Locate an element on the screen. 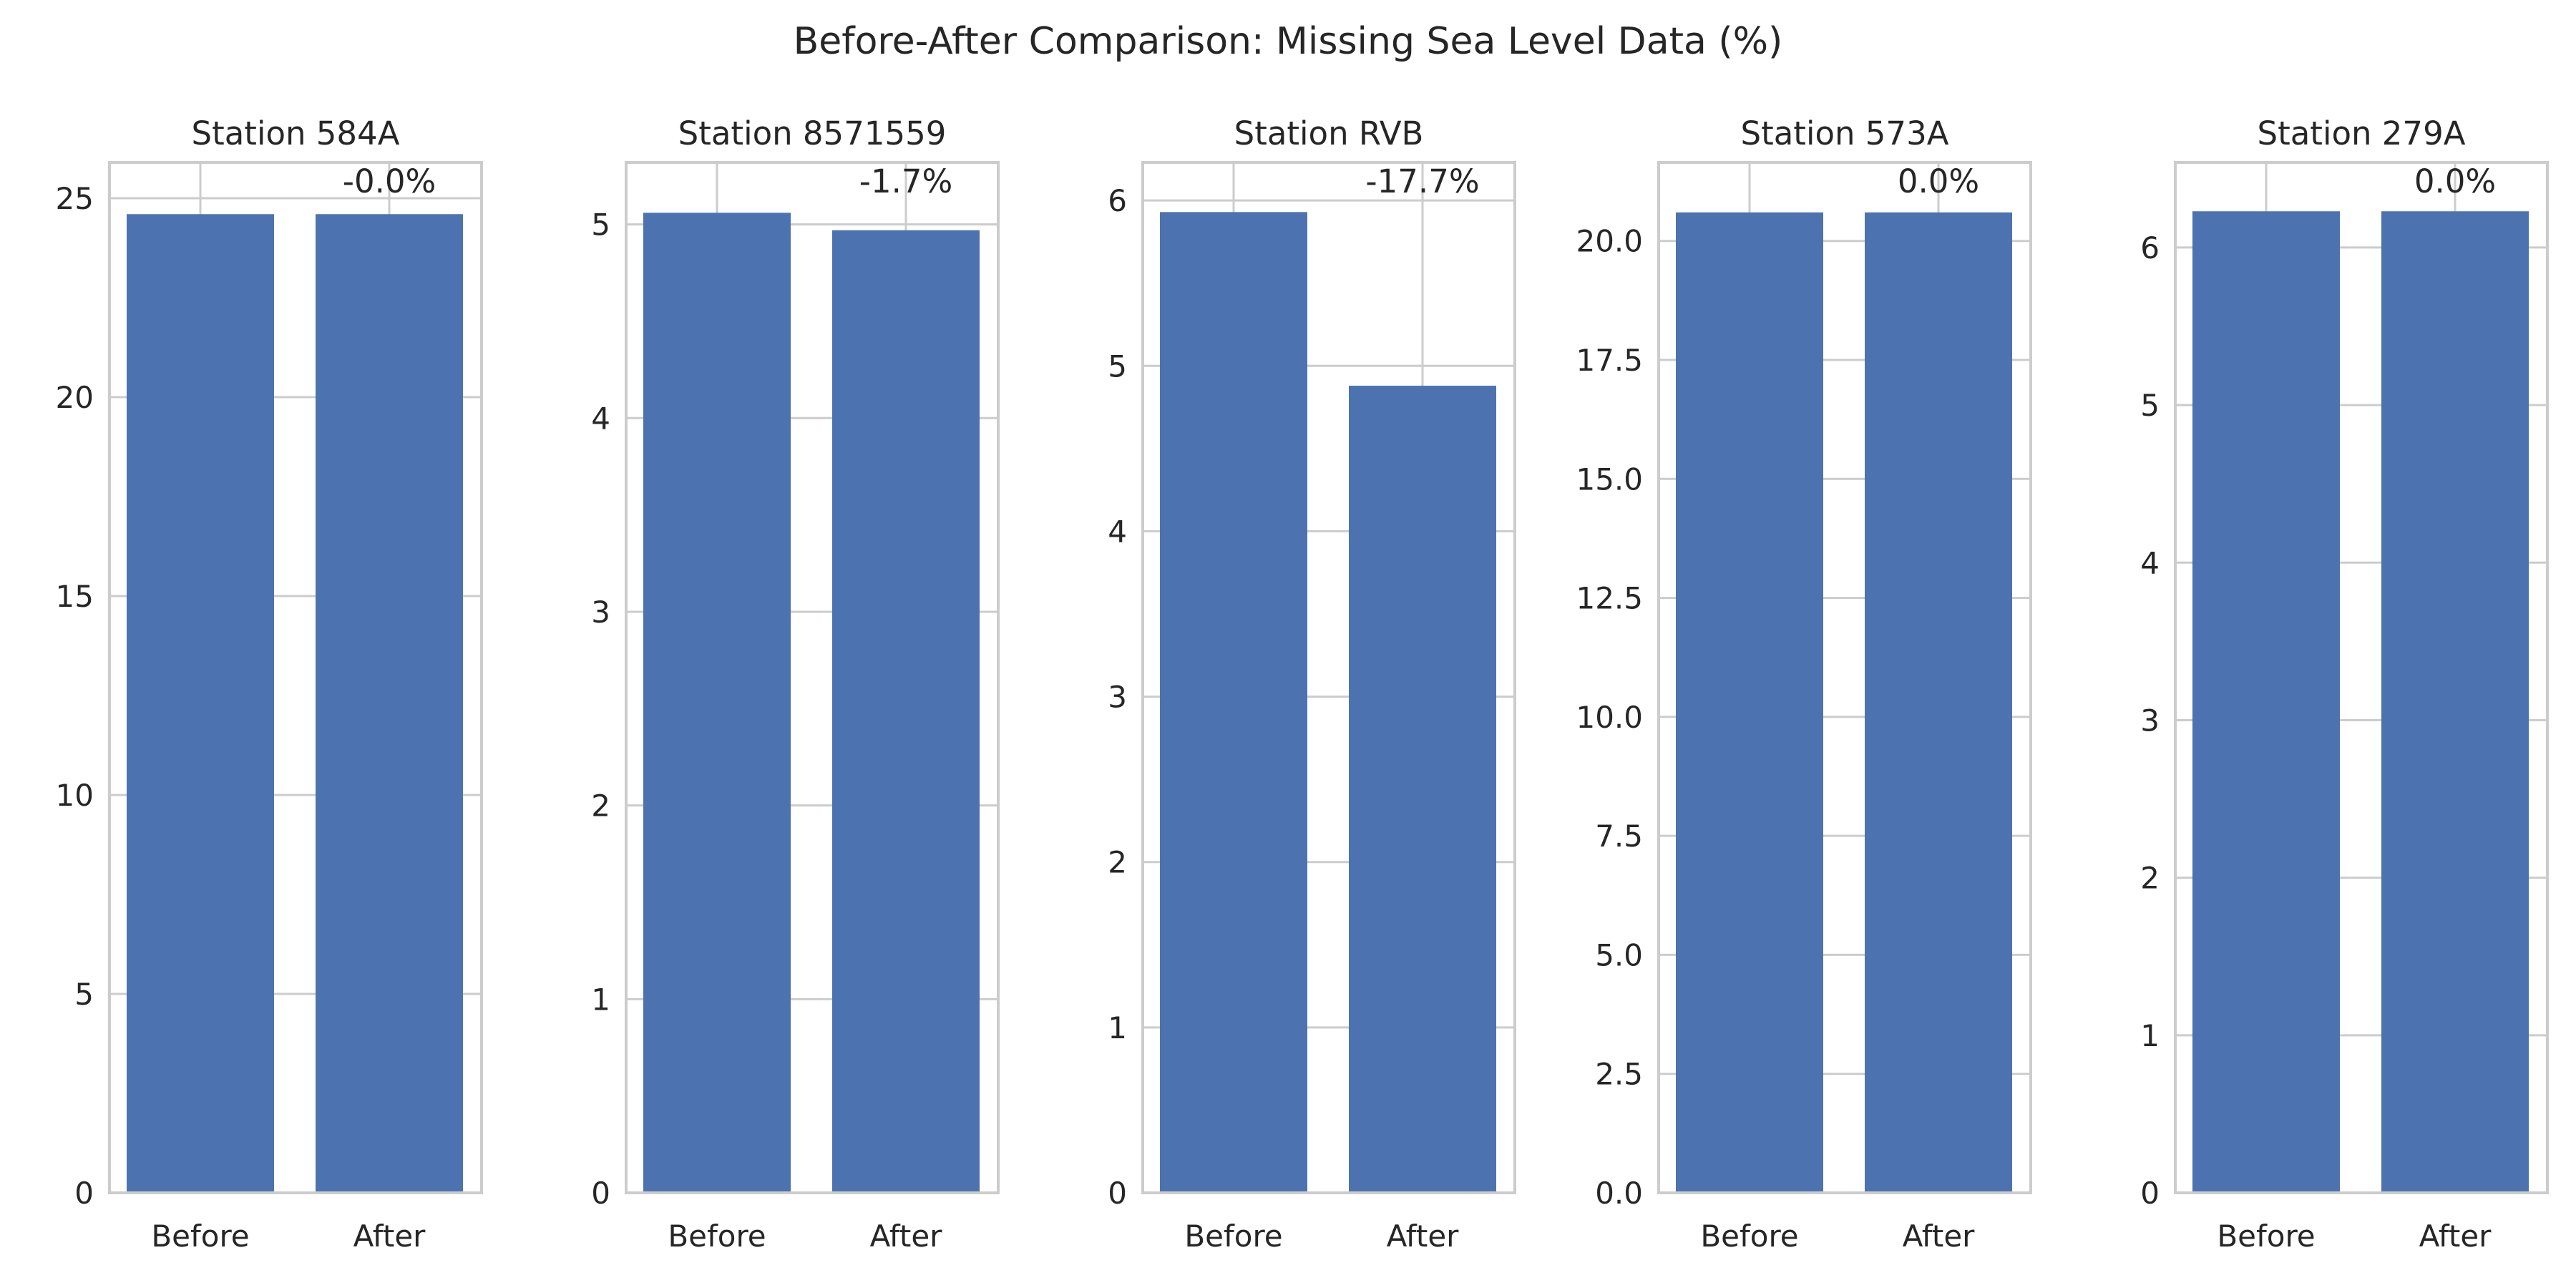  y-tick-label: 0.0 is located at coordinates (1619, 1193).